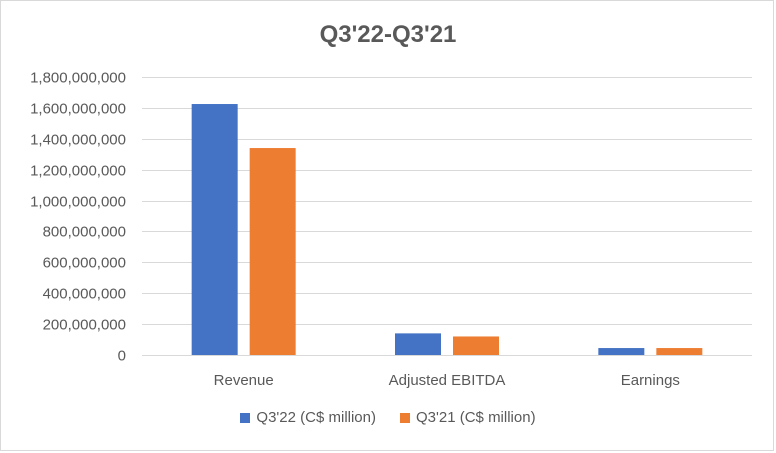 Image resolution: width=776 pixels, height=453 pixels. I want to click on y-tick-label: 600,000,000, so click(84, 263).